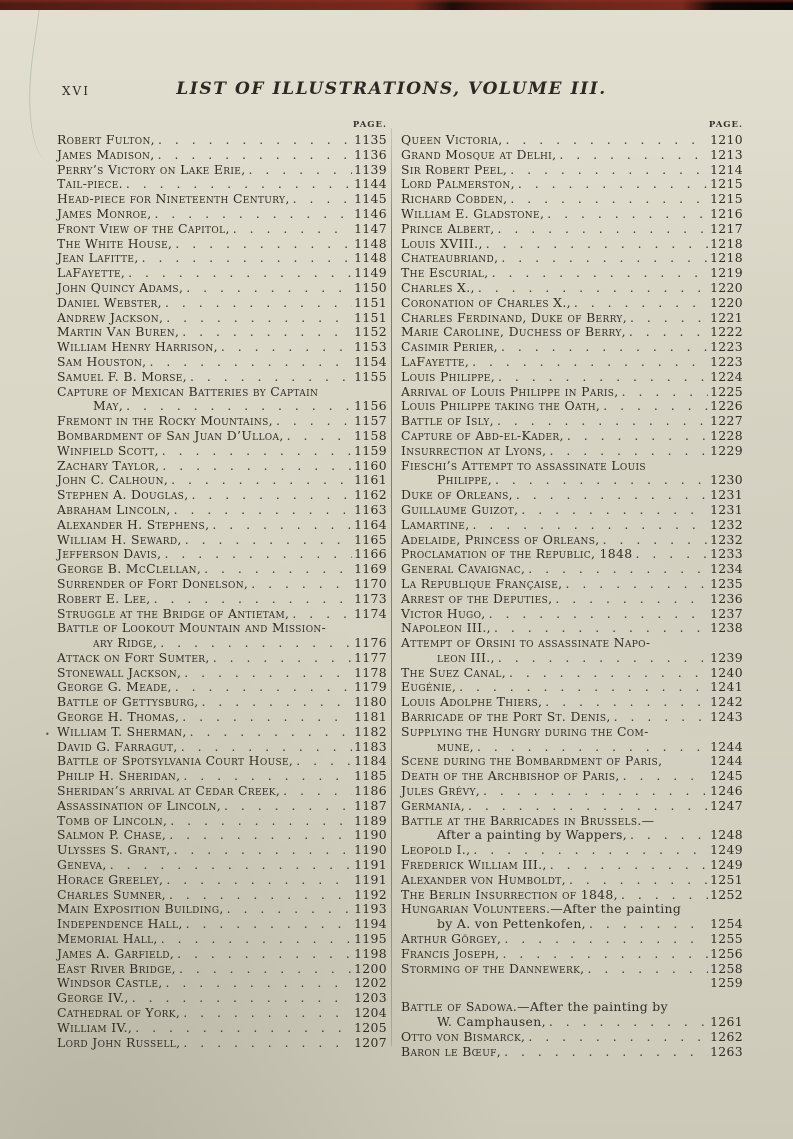 The width and height of the screenshot is (793, 1139). I want to click on entry-page-number: 1144, so click(370, 184).